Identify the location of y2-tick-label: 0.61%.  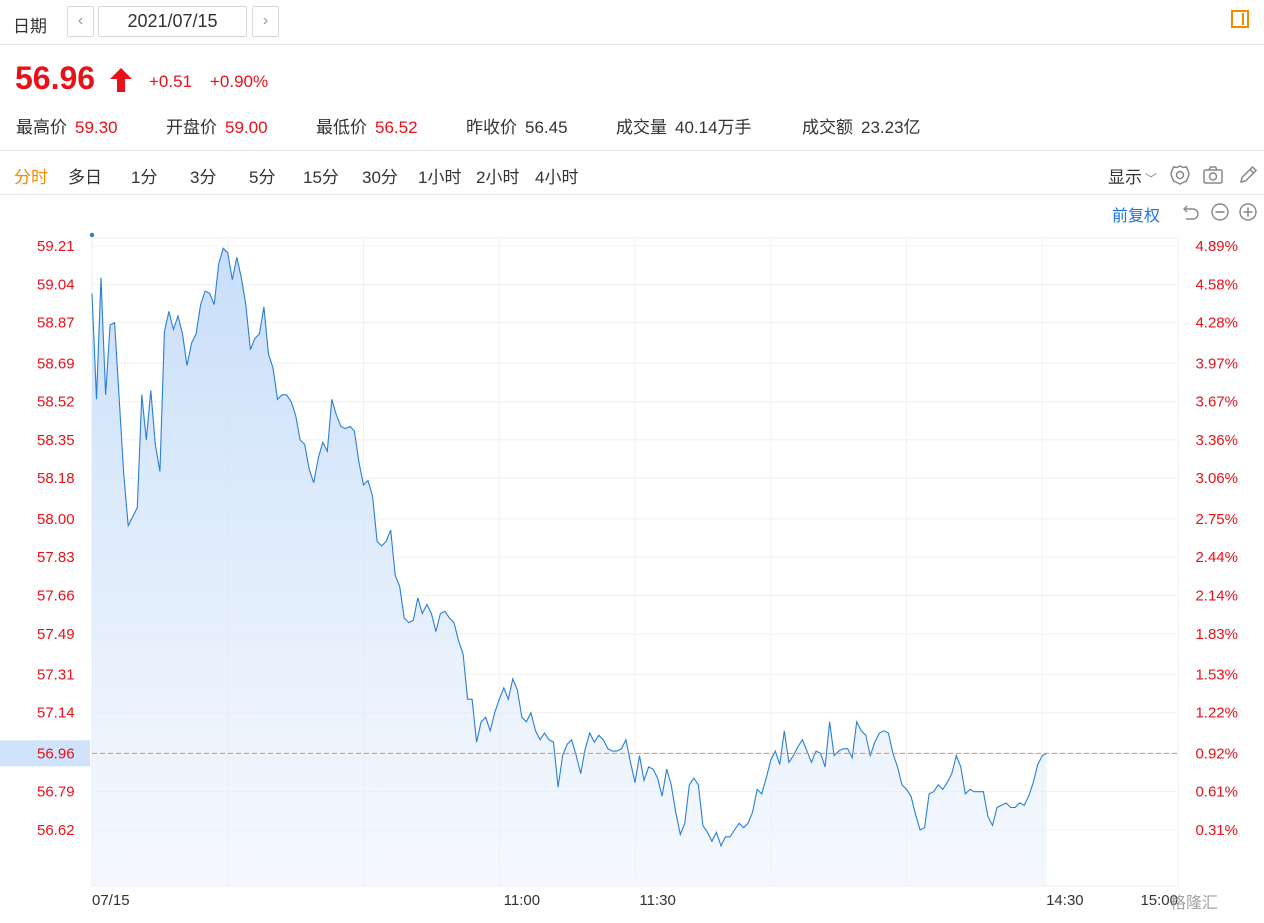
(1216, 792).